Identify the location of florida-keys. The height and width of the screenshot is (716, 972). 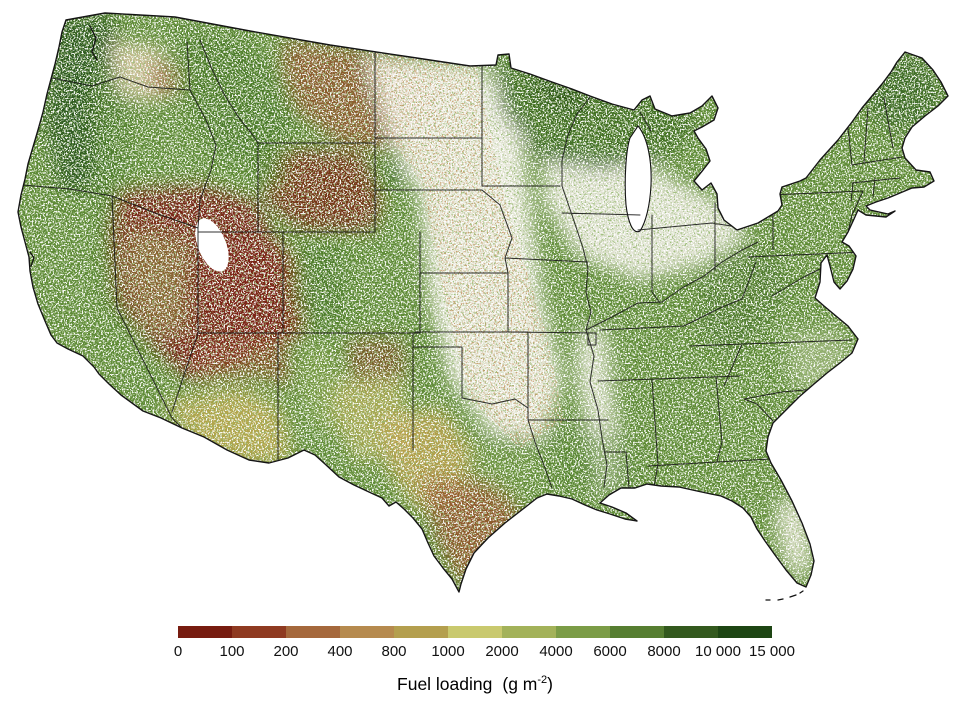
(784, 595).